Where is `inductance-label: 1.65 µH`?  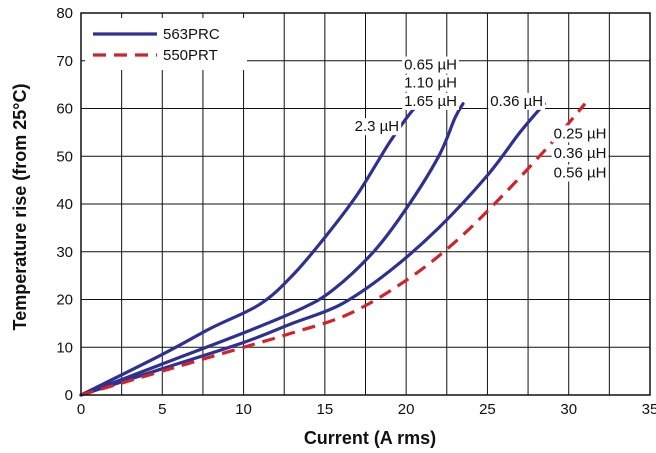
inductance-label: 1.65 µH is located at coordinates (430, 101).